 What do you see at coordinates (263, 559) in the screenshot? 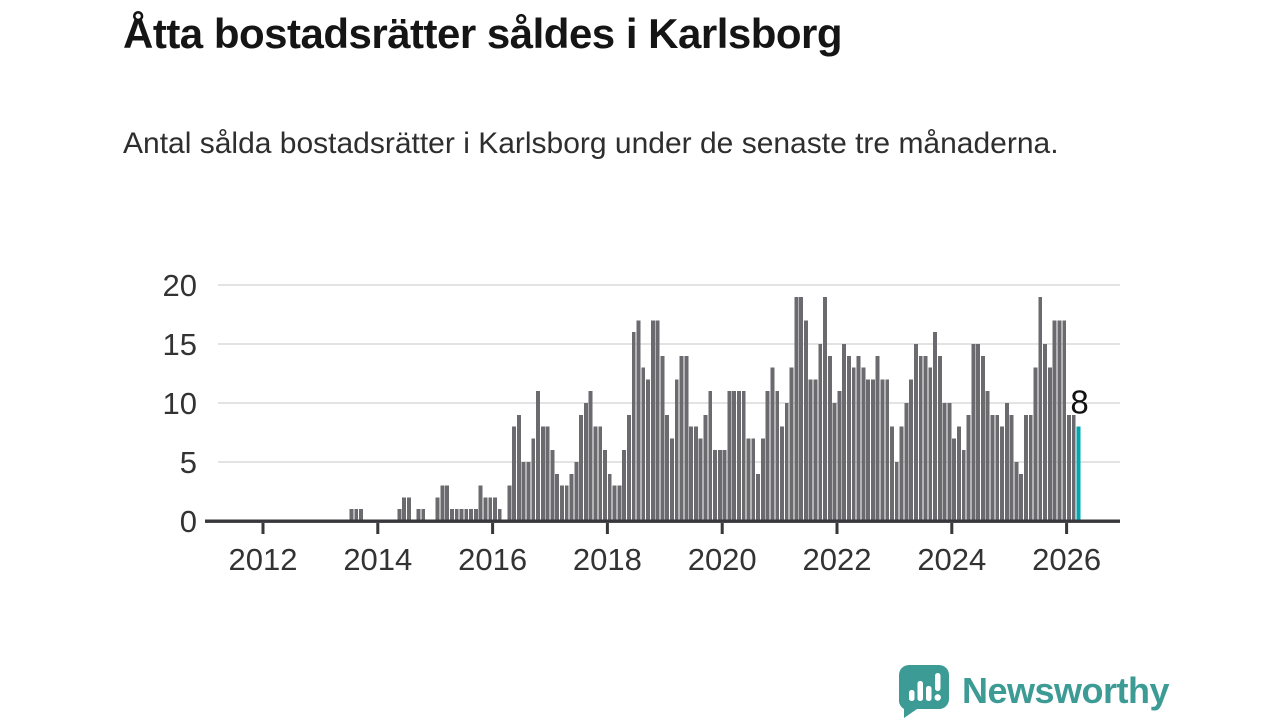
I see `x-tick-label: 2012` at bounding box center [263, 559].